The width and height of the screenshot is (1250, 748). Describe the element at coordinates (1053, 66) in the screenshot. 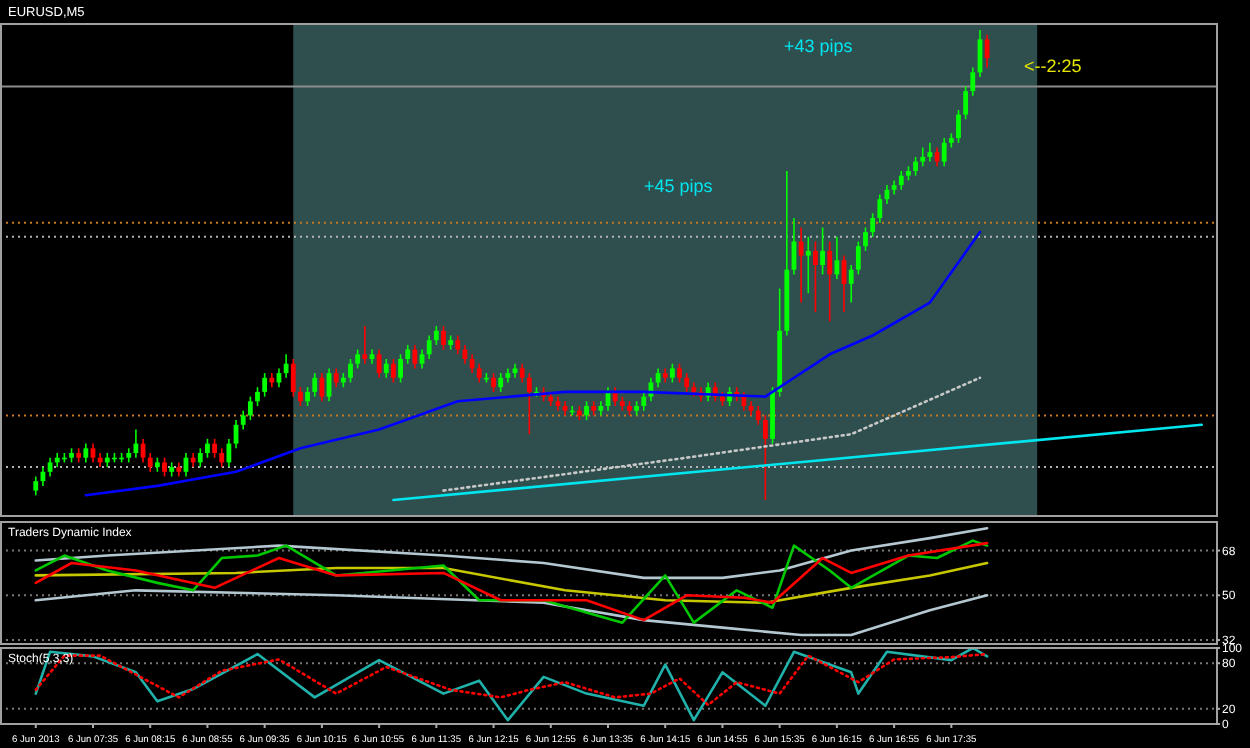

I see `annotation: <--2:25` at that location.